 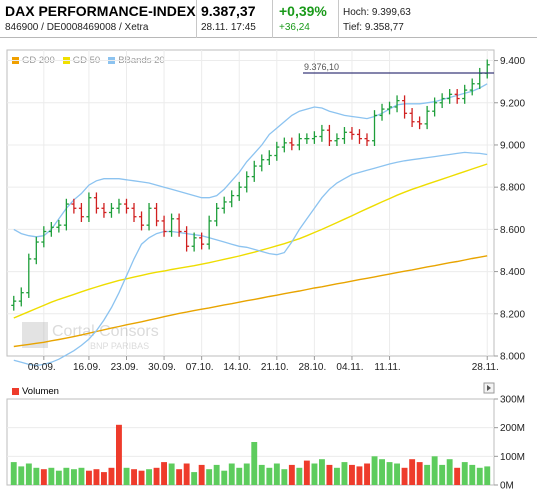 I want to click on range-cell: Hoch: 9.399,63 Tief: 9.358,77, so click(x=438, y=19).